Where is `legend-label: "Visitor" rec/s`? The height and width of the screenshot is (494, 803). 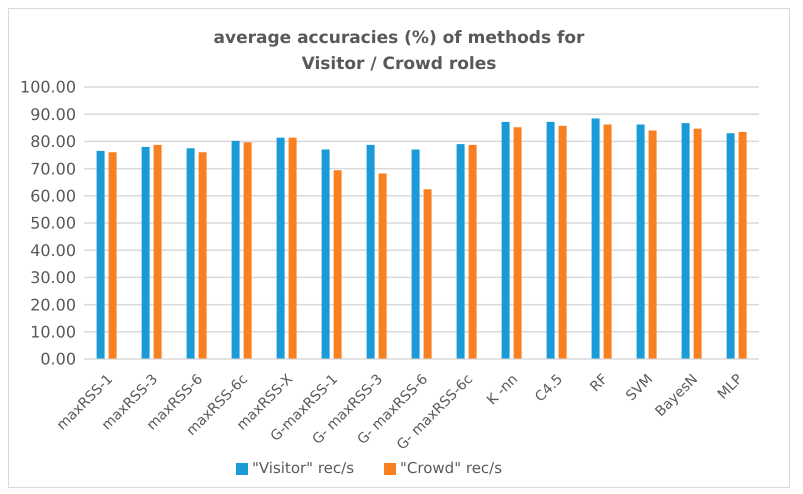
legend-label: "Visitor" rec/s is located at coordinates (303, 468).